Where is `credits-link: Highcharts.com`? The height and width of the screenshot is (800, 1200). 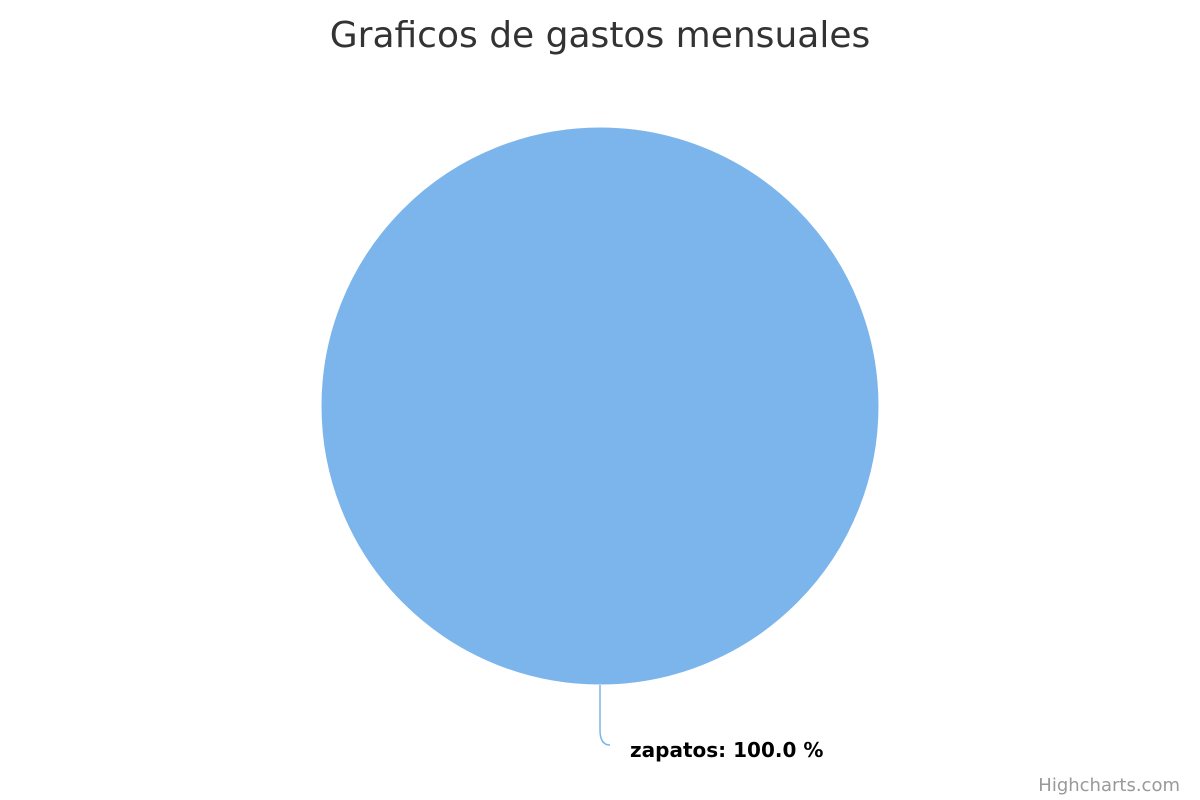
credits-link: Highcharts.com is located at coordinates (1109, 785).